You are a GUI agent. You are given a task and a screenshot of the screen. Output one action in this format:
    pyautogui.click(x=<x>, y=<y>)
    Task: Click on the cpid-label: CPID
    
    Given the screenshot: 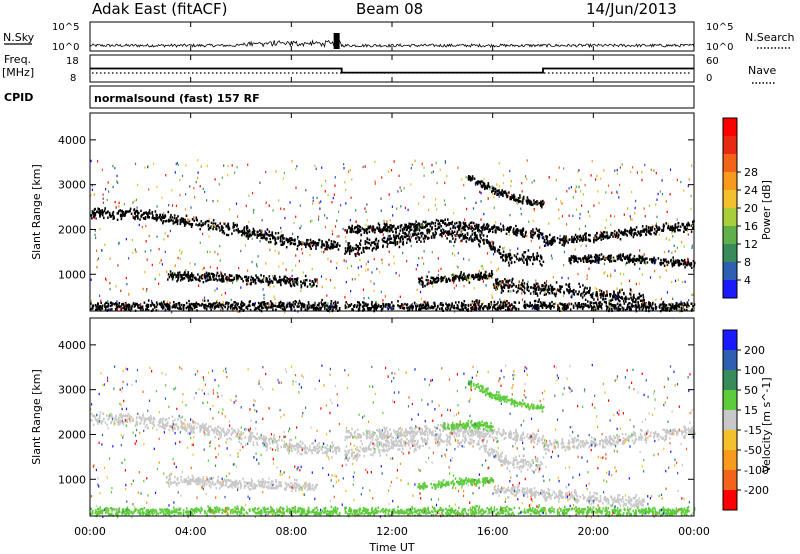 What is the action you would take?
    pyautogui.click(x=18, y=97)
    